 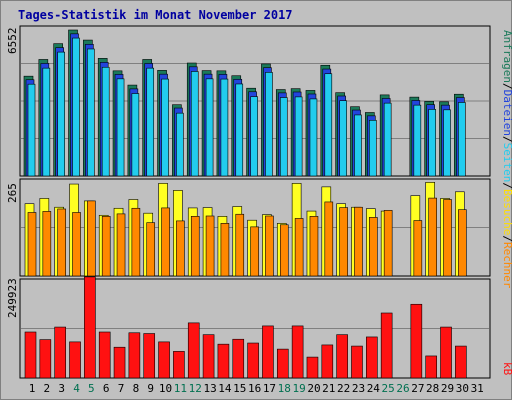 What do you see at coordinates (225, 388) in the screenshot?
I see `x-tick-label-day-14: 14` at bounding box center [225, 388].